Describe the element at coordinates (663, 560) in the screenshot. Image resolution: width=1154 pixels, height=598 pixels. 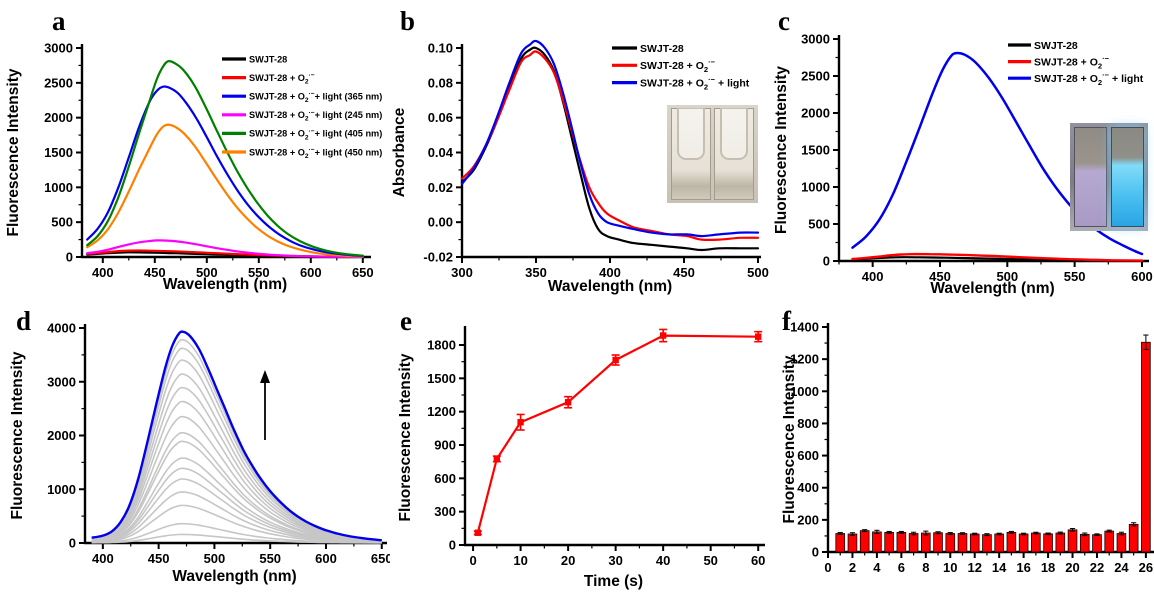
I see `x-tick-label: 40` at that location.